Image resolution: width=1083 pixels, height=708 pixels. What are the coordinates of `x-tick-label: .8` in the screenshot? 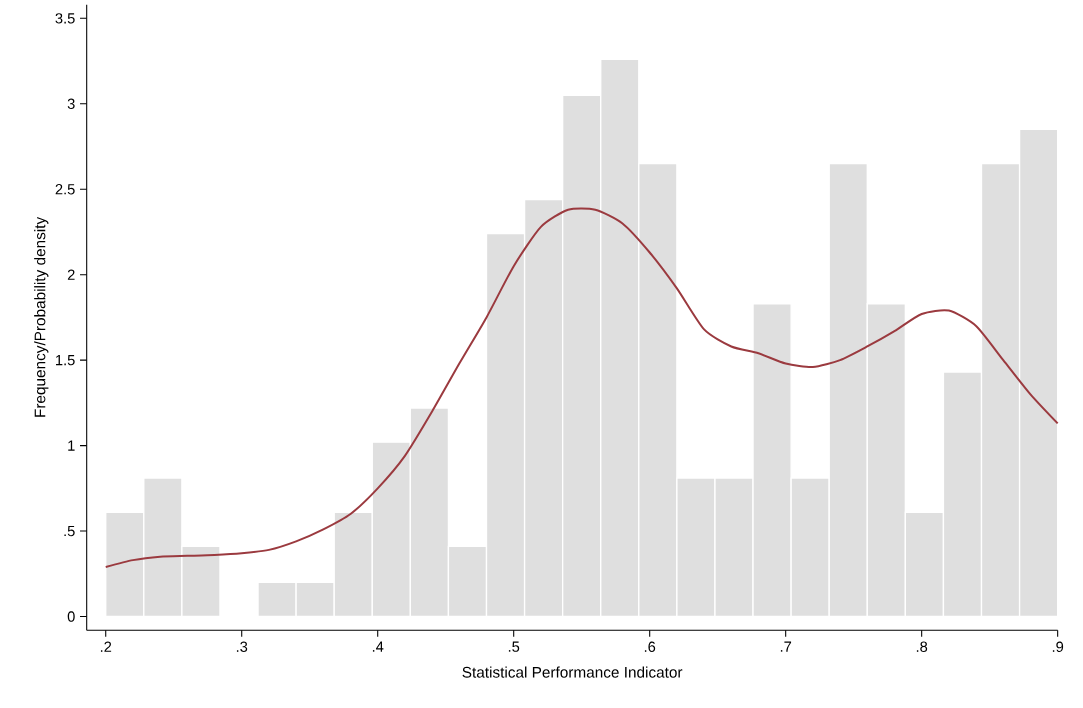 It's located at (922, 646).